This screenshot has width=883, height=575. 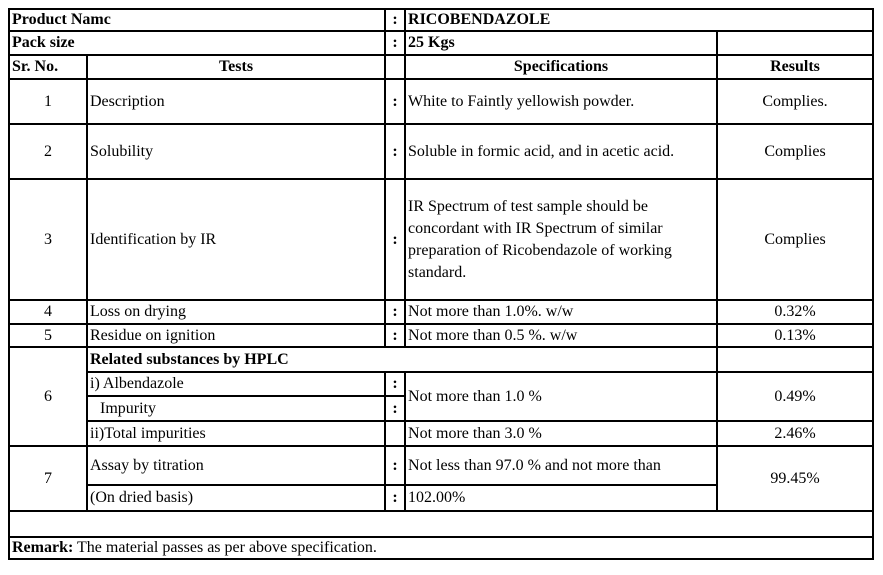 I want to click on col-specs: Specifications, so click(x=561, y=67).